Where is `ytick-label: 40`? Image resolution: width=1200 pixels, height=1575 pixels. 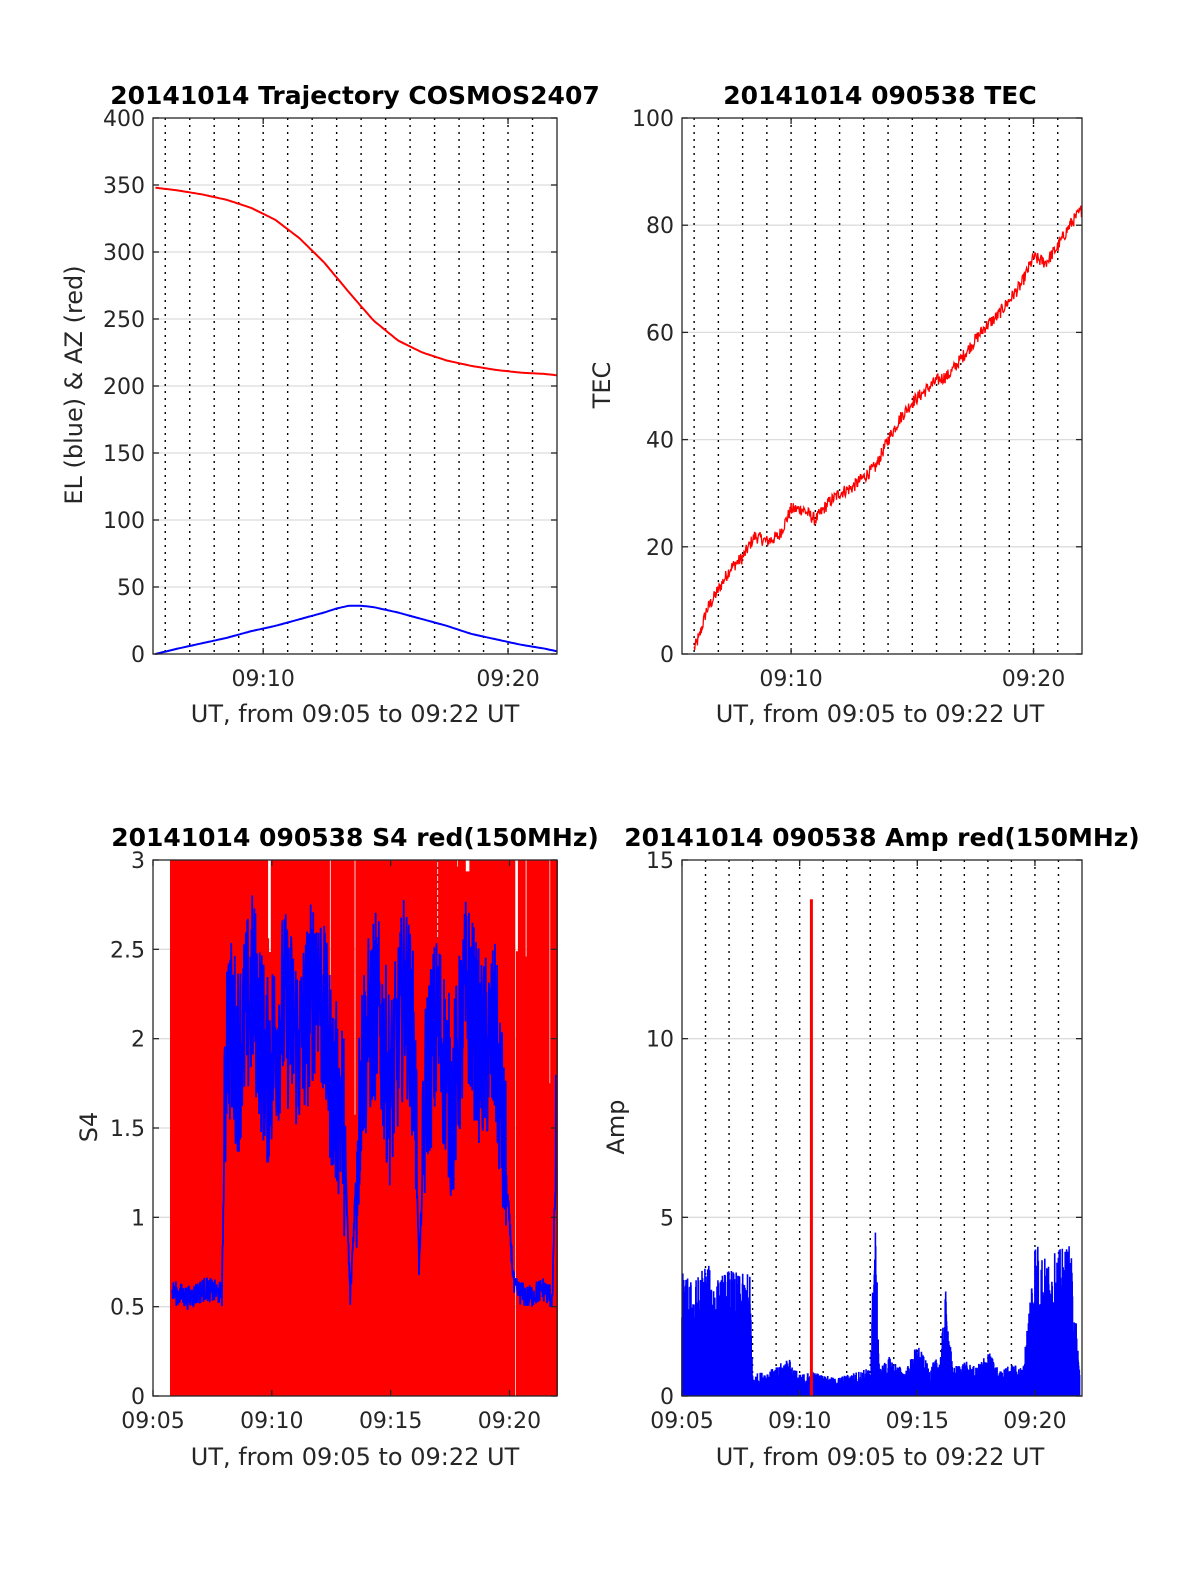
ytick-label: 40 is located at coordinates (660, 441).